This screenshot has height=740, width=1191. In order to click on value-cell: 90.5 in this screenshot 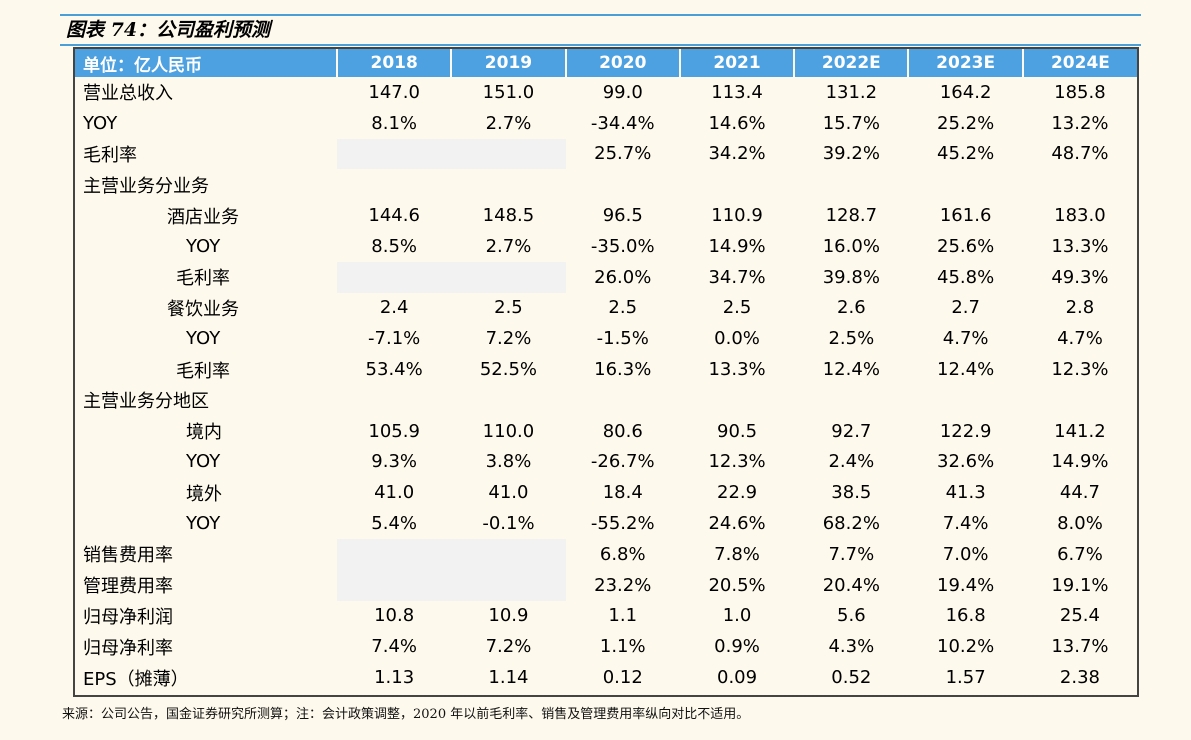, I will do `click(737, 431)`.